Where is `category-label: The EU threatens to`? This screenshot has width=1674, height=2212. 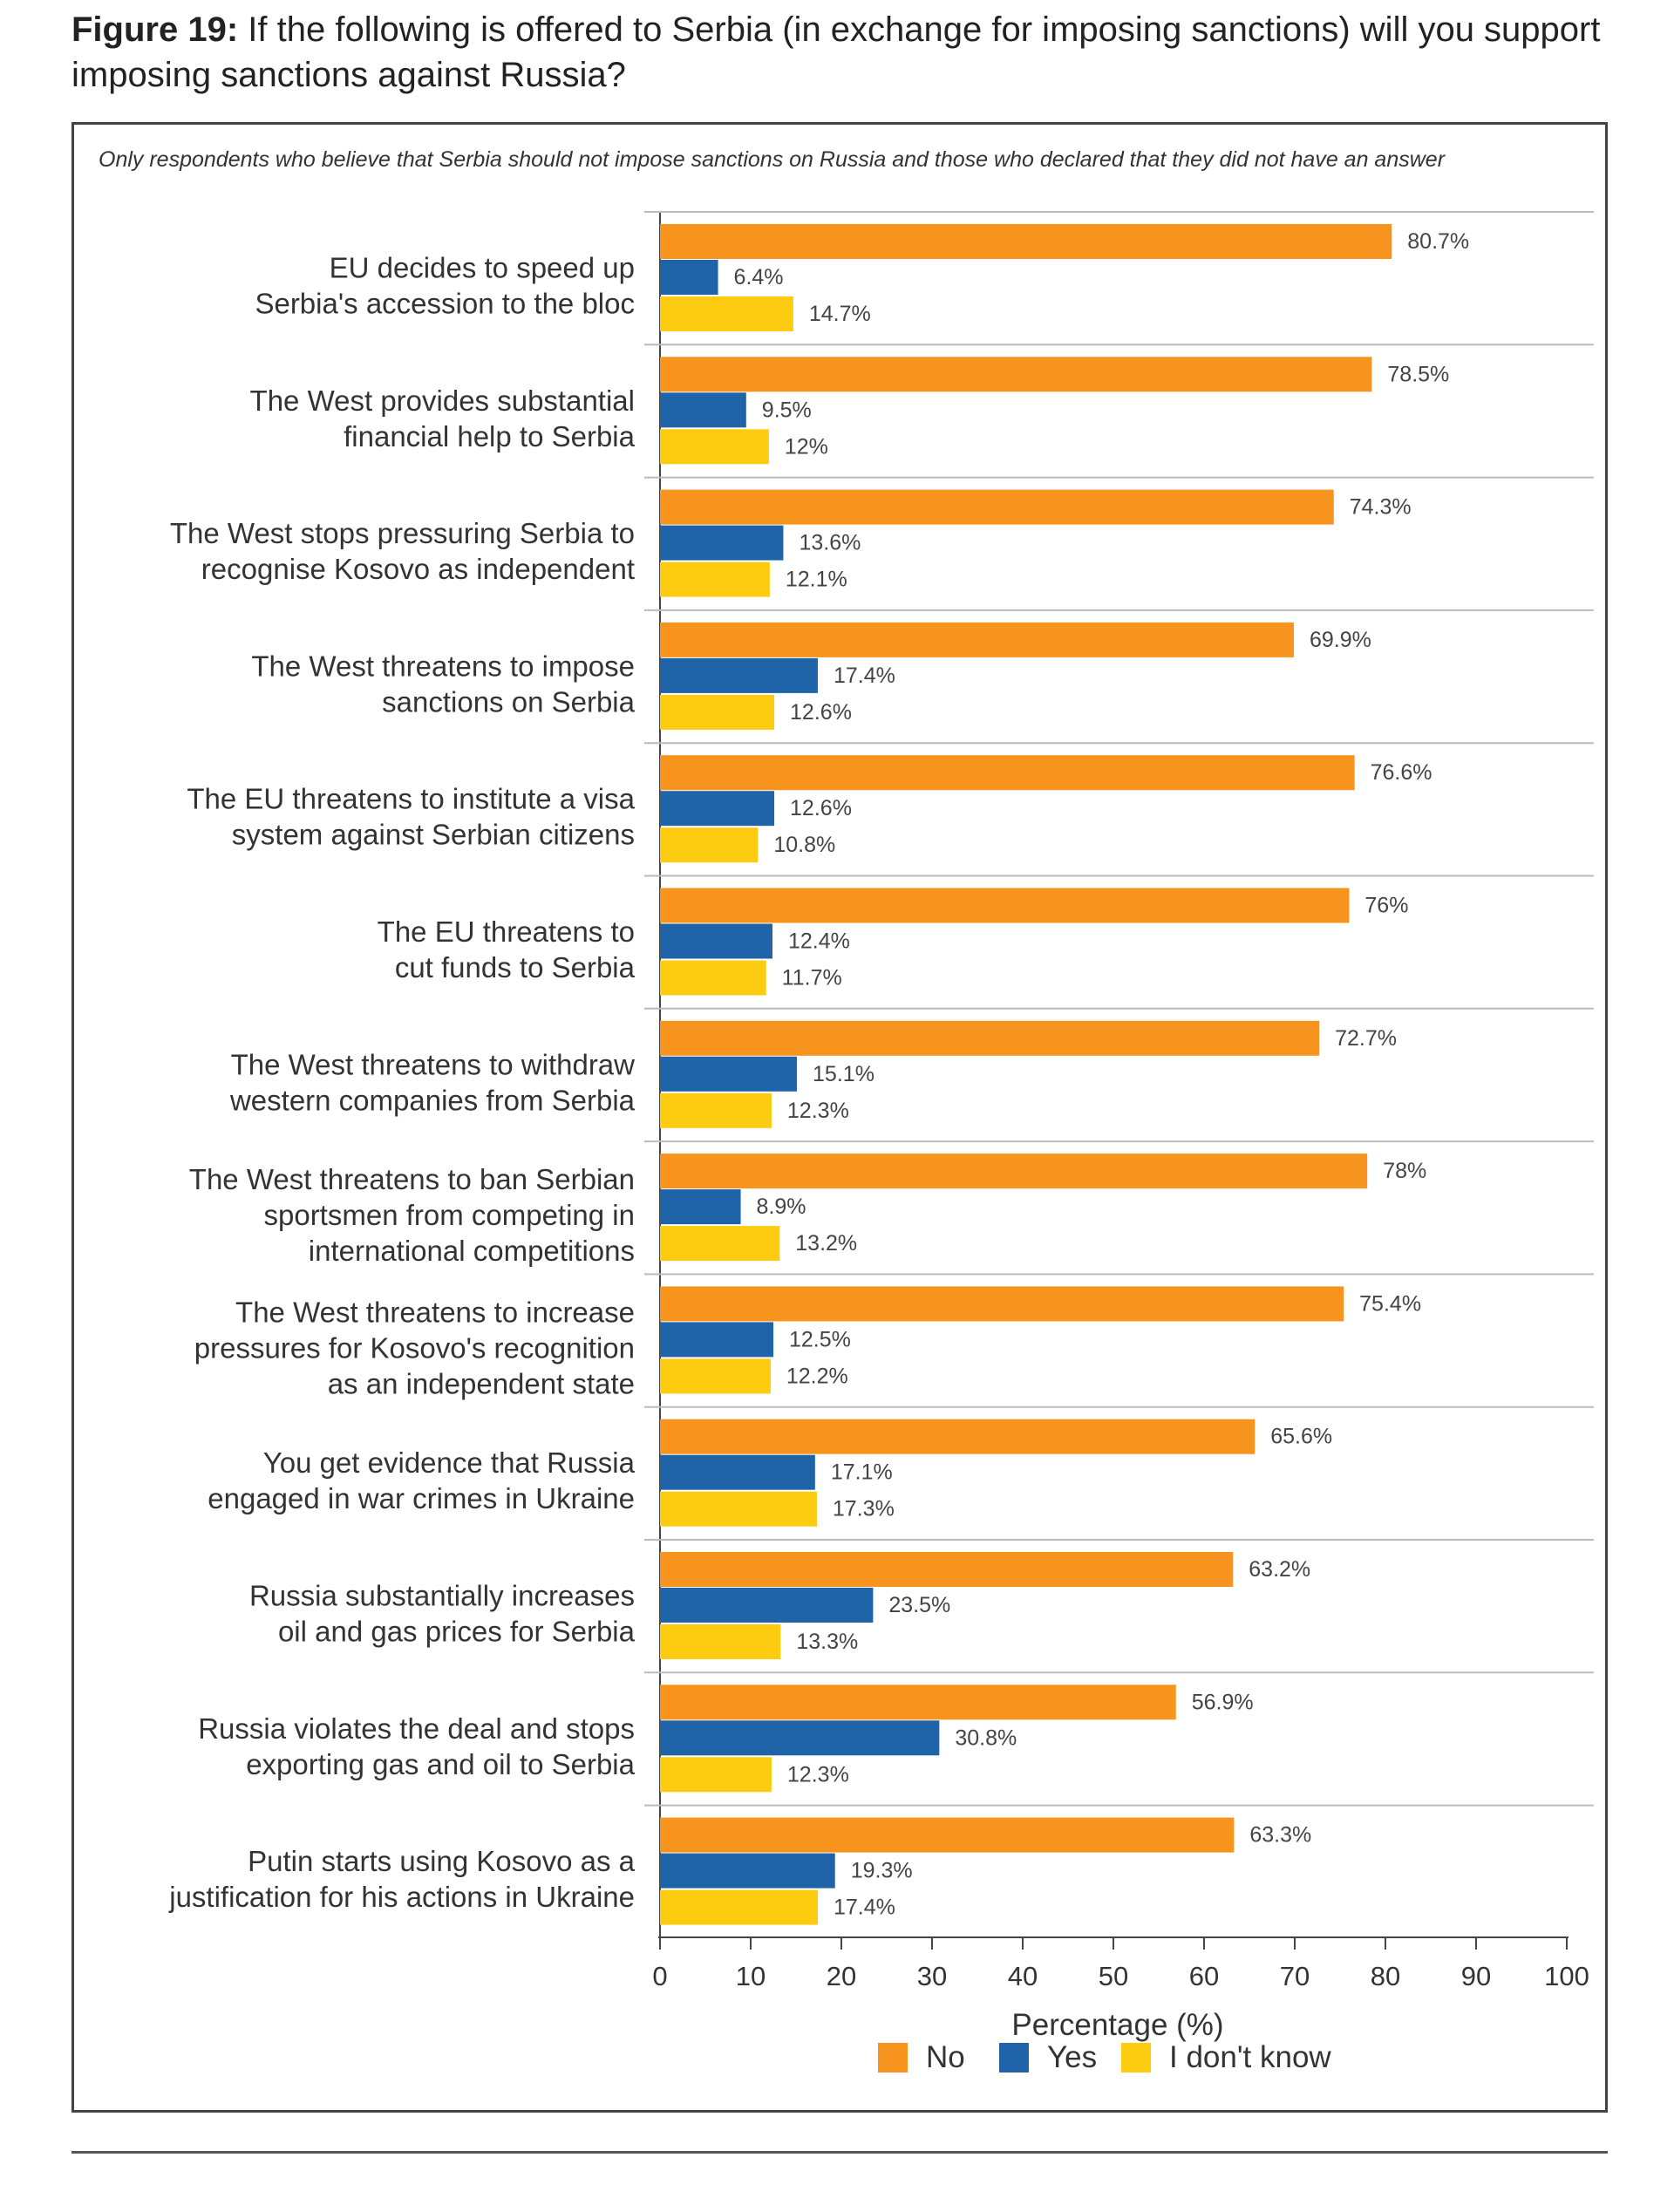
category-label: The EU threatens to is located at coordinates (506, 931).